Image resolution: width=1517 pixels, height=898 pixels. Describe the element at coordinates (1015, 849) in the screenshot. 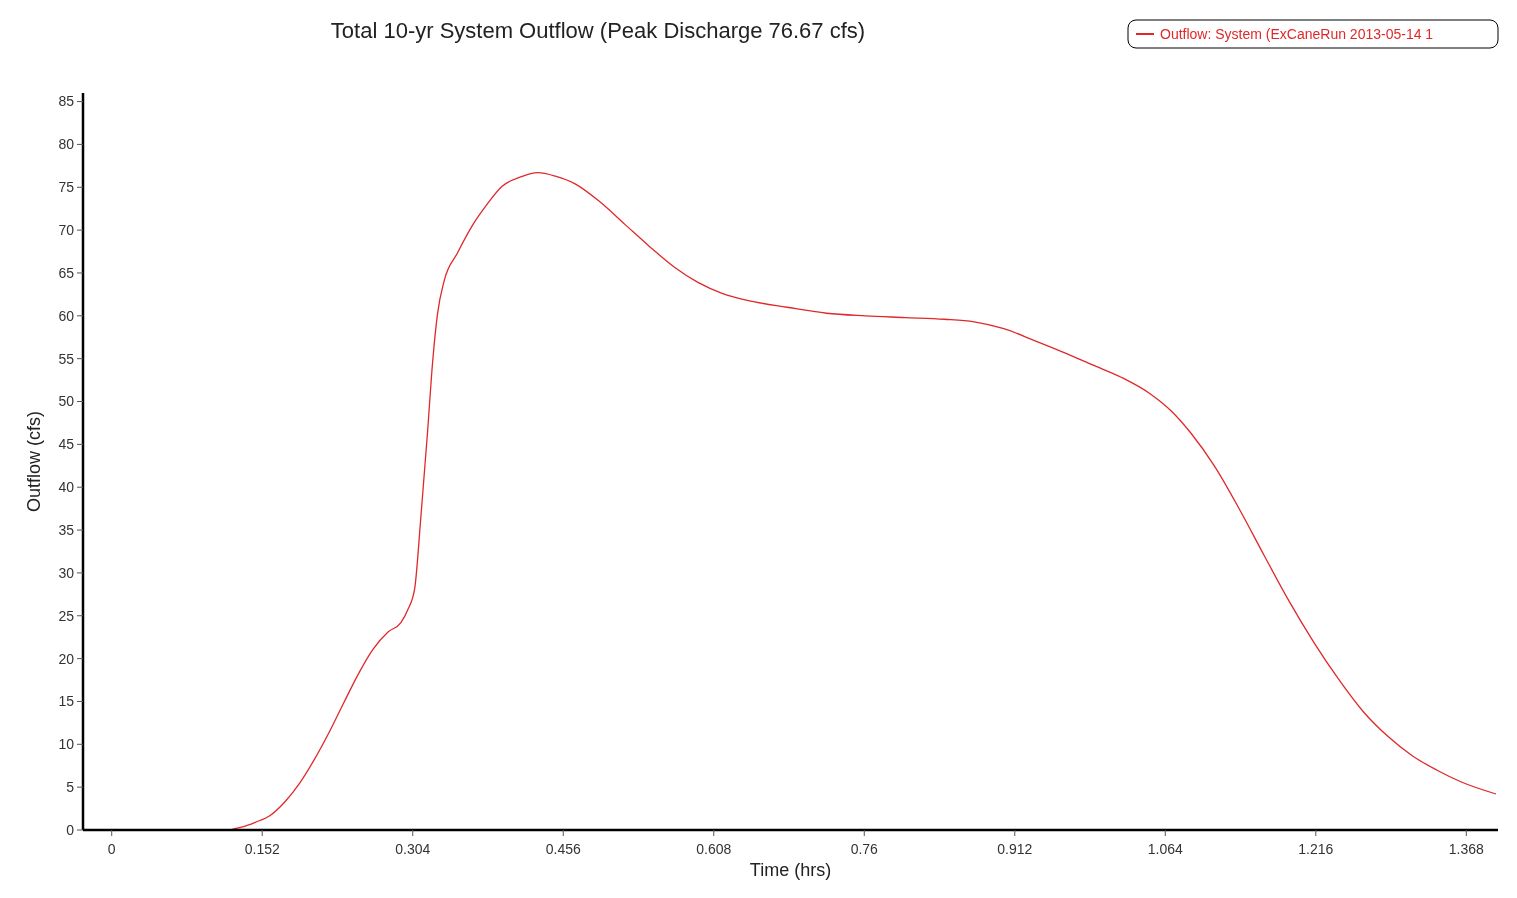

I see `x-tick-label: 0.912` at that location.